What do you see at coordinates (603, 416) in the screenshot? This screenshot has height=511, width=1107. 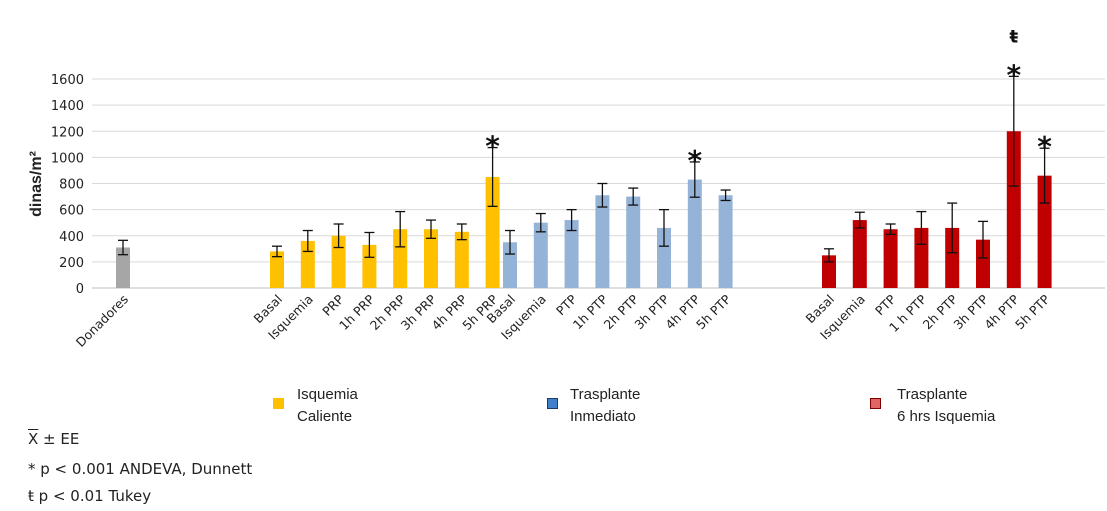 I see `legend-line: Inmediato` at bounding box center [603, 416].